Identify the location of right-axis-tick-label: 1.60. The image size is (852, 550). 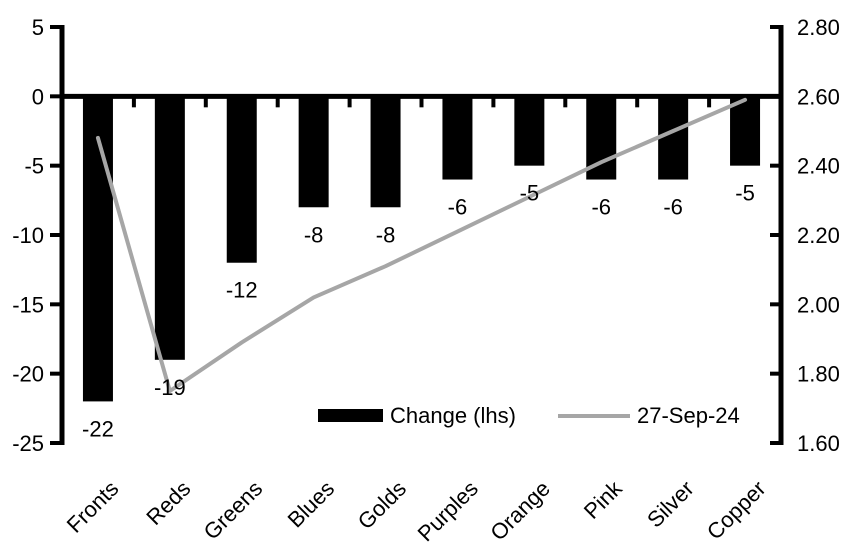
(818, 443).